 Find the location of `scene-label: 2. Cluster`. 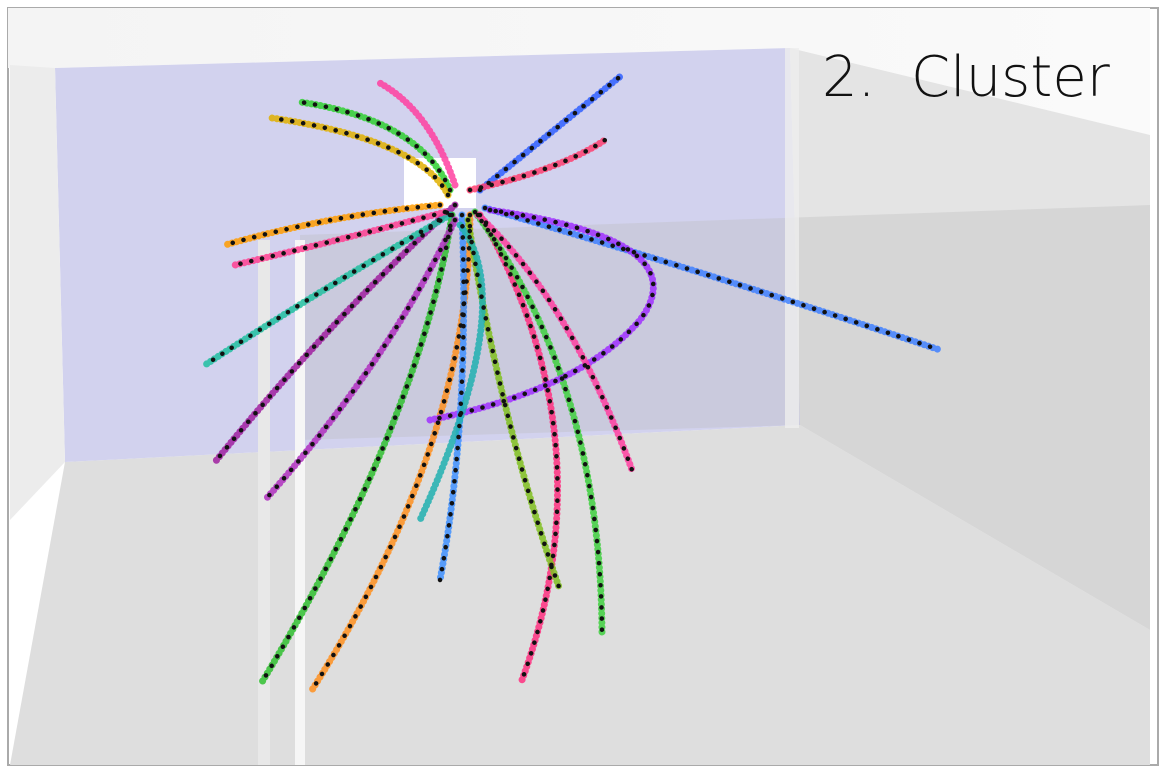

scene-label: 2. Cluster is located at coordinates (966, 77).